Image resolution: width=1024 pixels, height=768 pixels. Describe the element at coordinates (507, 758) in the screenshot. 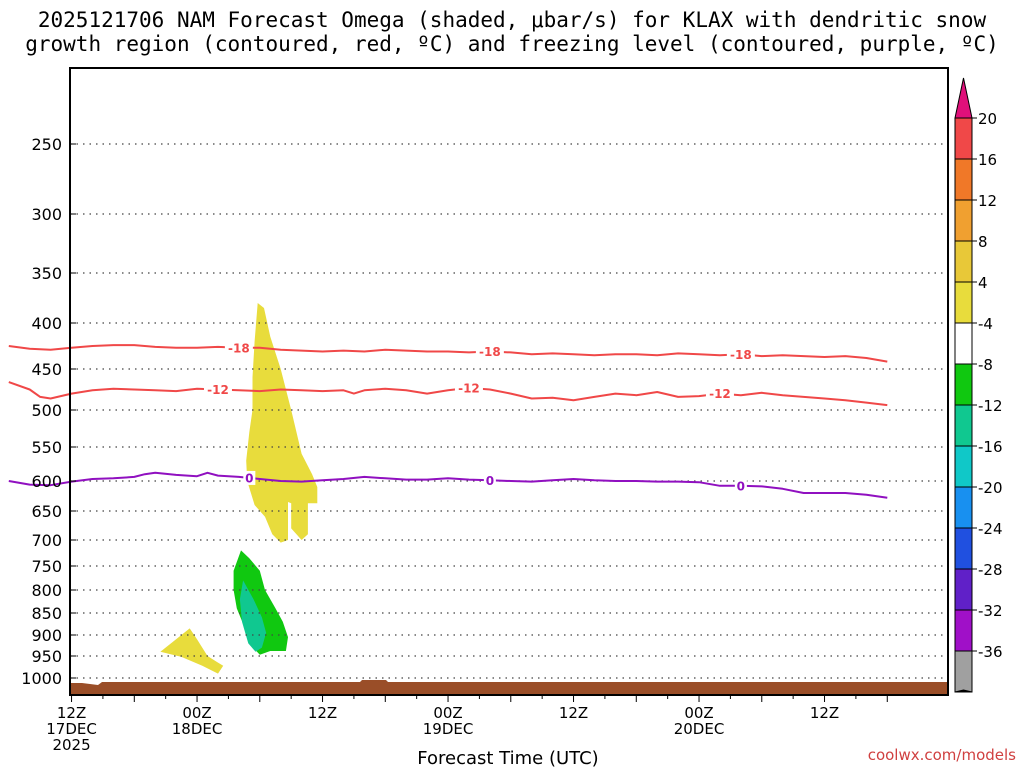

I see `x-axis-title: Forecast Time (UTC)` at that location.